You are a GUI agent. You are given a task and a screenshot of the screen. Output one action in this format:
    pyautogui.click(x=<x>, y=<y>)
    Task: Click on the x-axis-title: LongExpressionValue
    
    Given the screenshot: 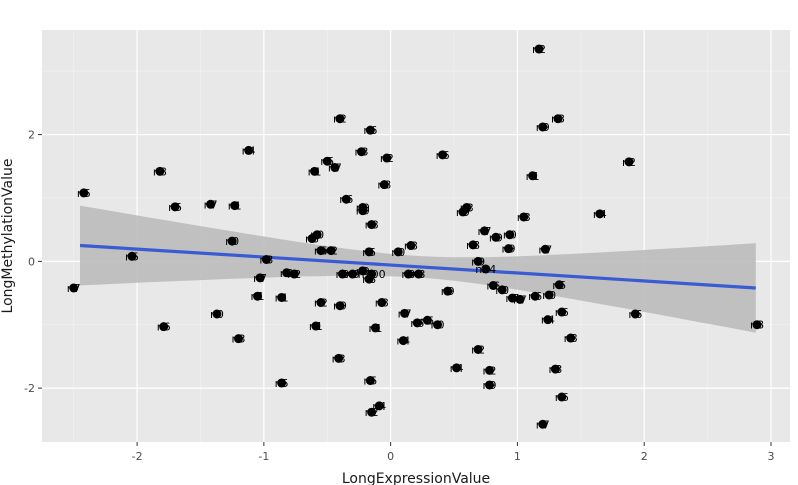 What is the action you would take?
    pyautogui.click(x=416, y=478)
    